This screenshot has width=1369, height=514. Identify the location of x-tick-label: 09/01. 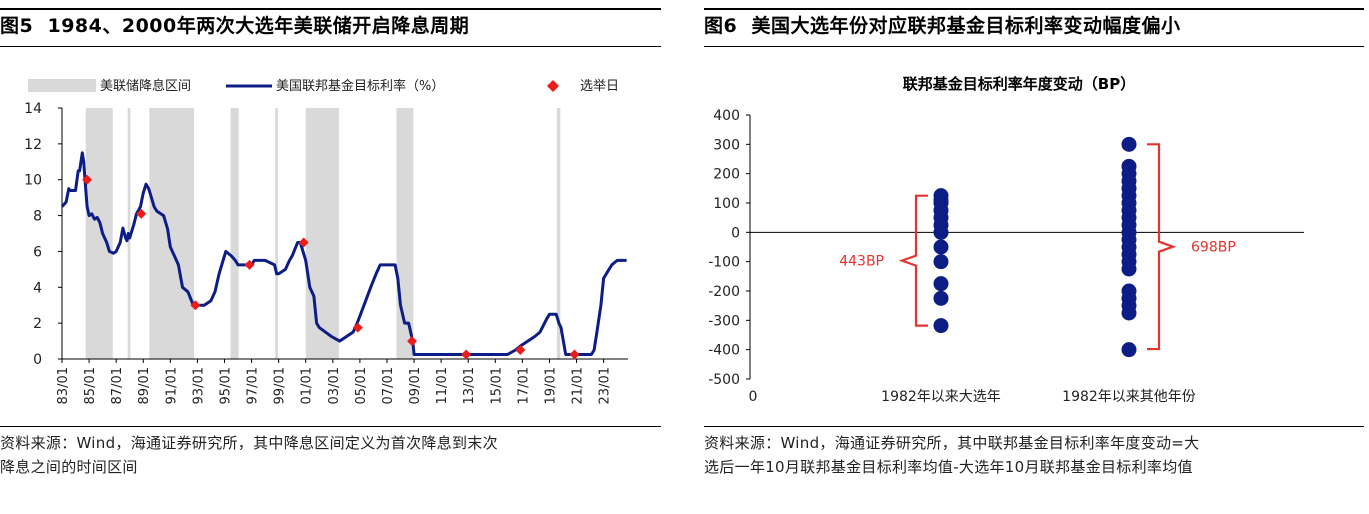
(415, 385).